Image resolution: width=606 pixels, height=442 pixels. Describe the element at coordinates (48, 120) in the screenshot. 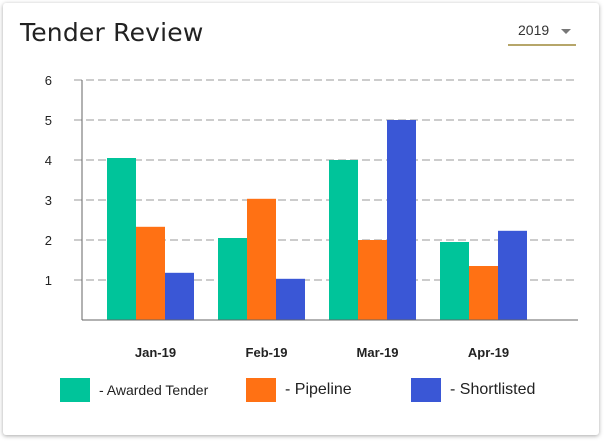

I see `y-tick-label: 5` at that location.